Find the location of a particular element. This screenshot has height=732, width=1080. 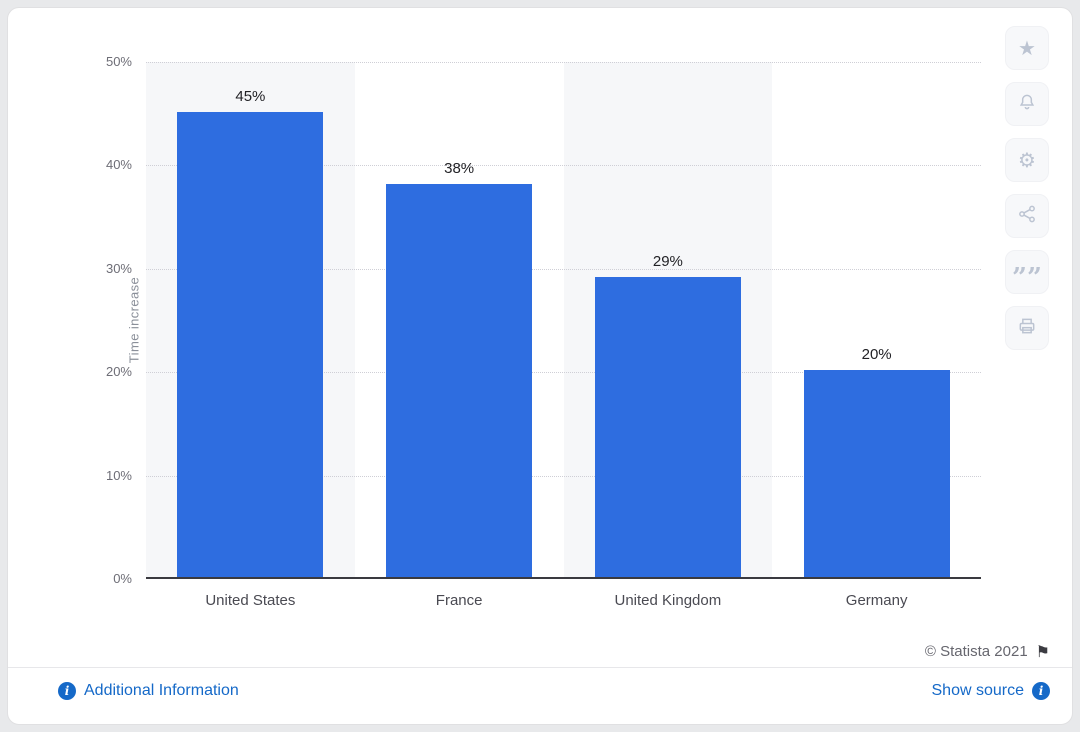

bell-icon is located at coordinates (1027, 104).